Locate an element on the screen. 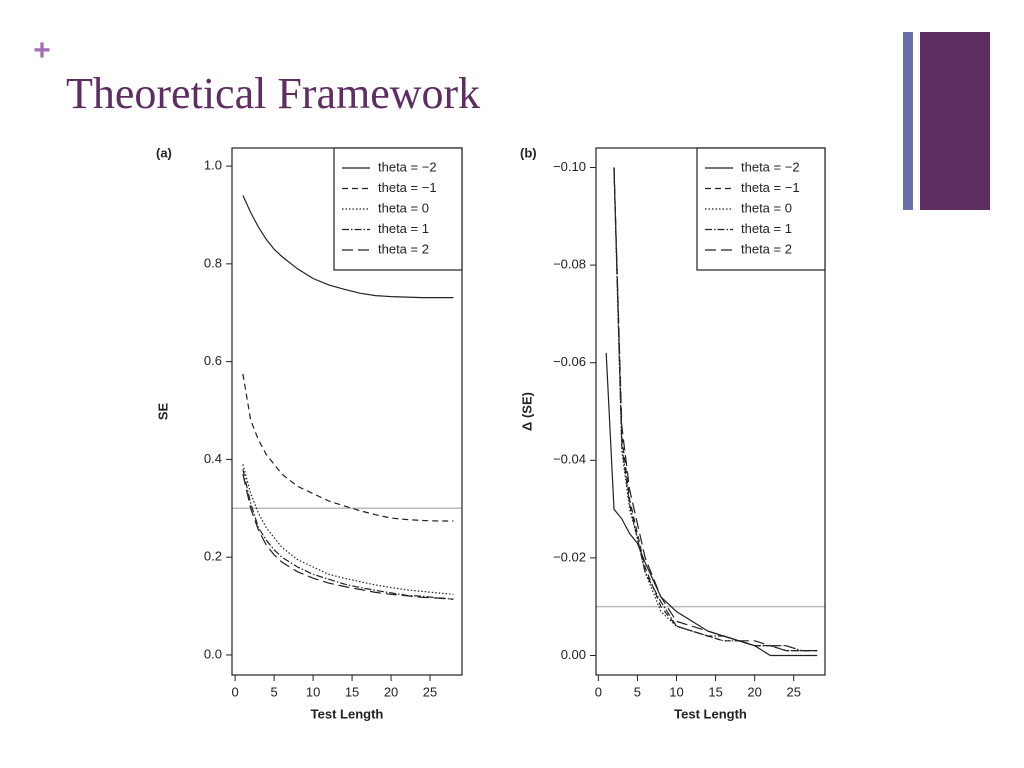 This screenshot has height=768, width=1024. y-tick-label: −0.04 is located at coordinates (569, 459).